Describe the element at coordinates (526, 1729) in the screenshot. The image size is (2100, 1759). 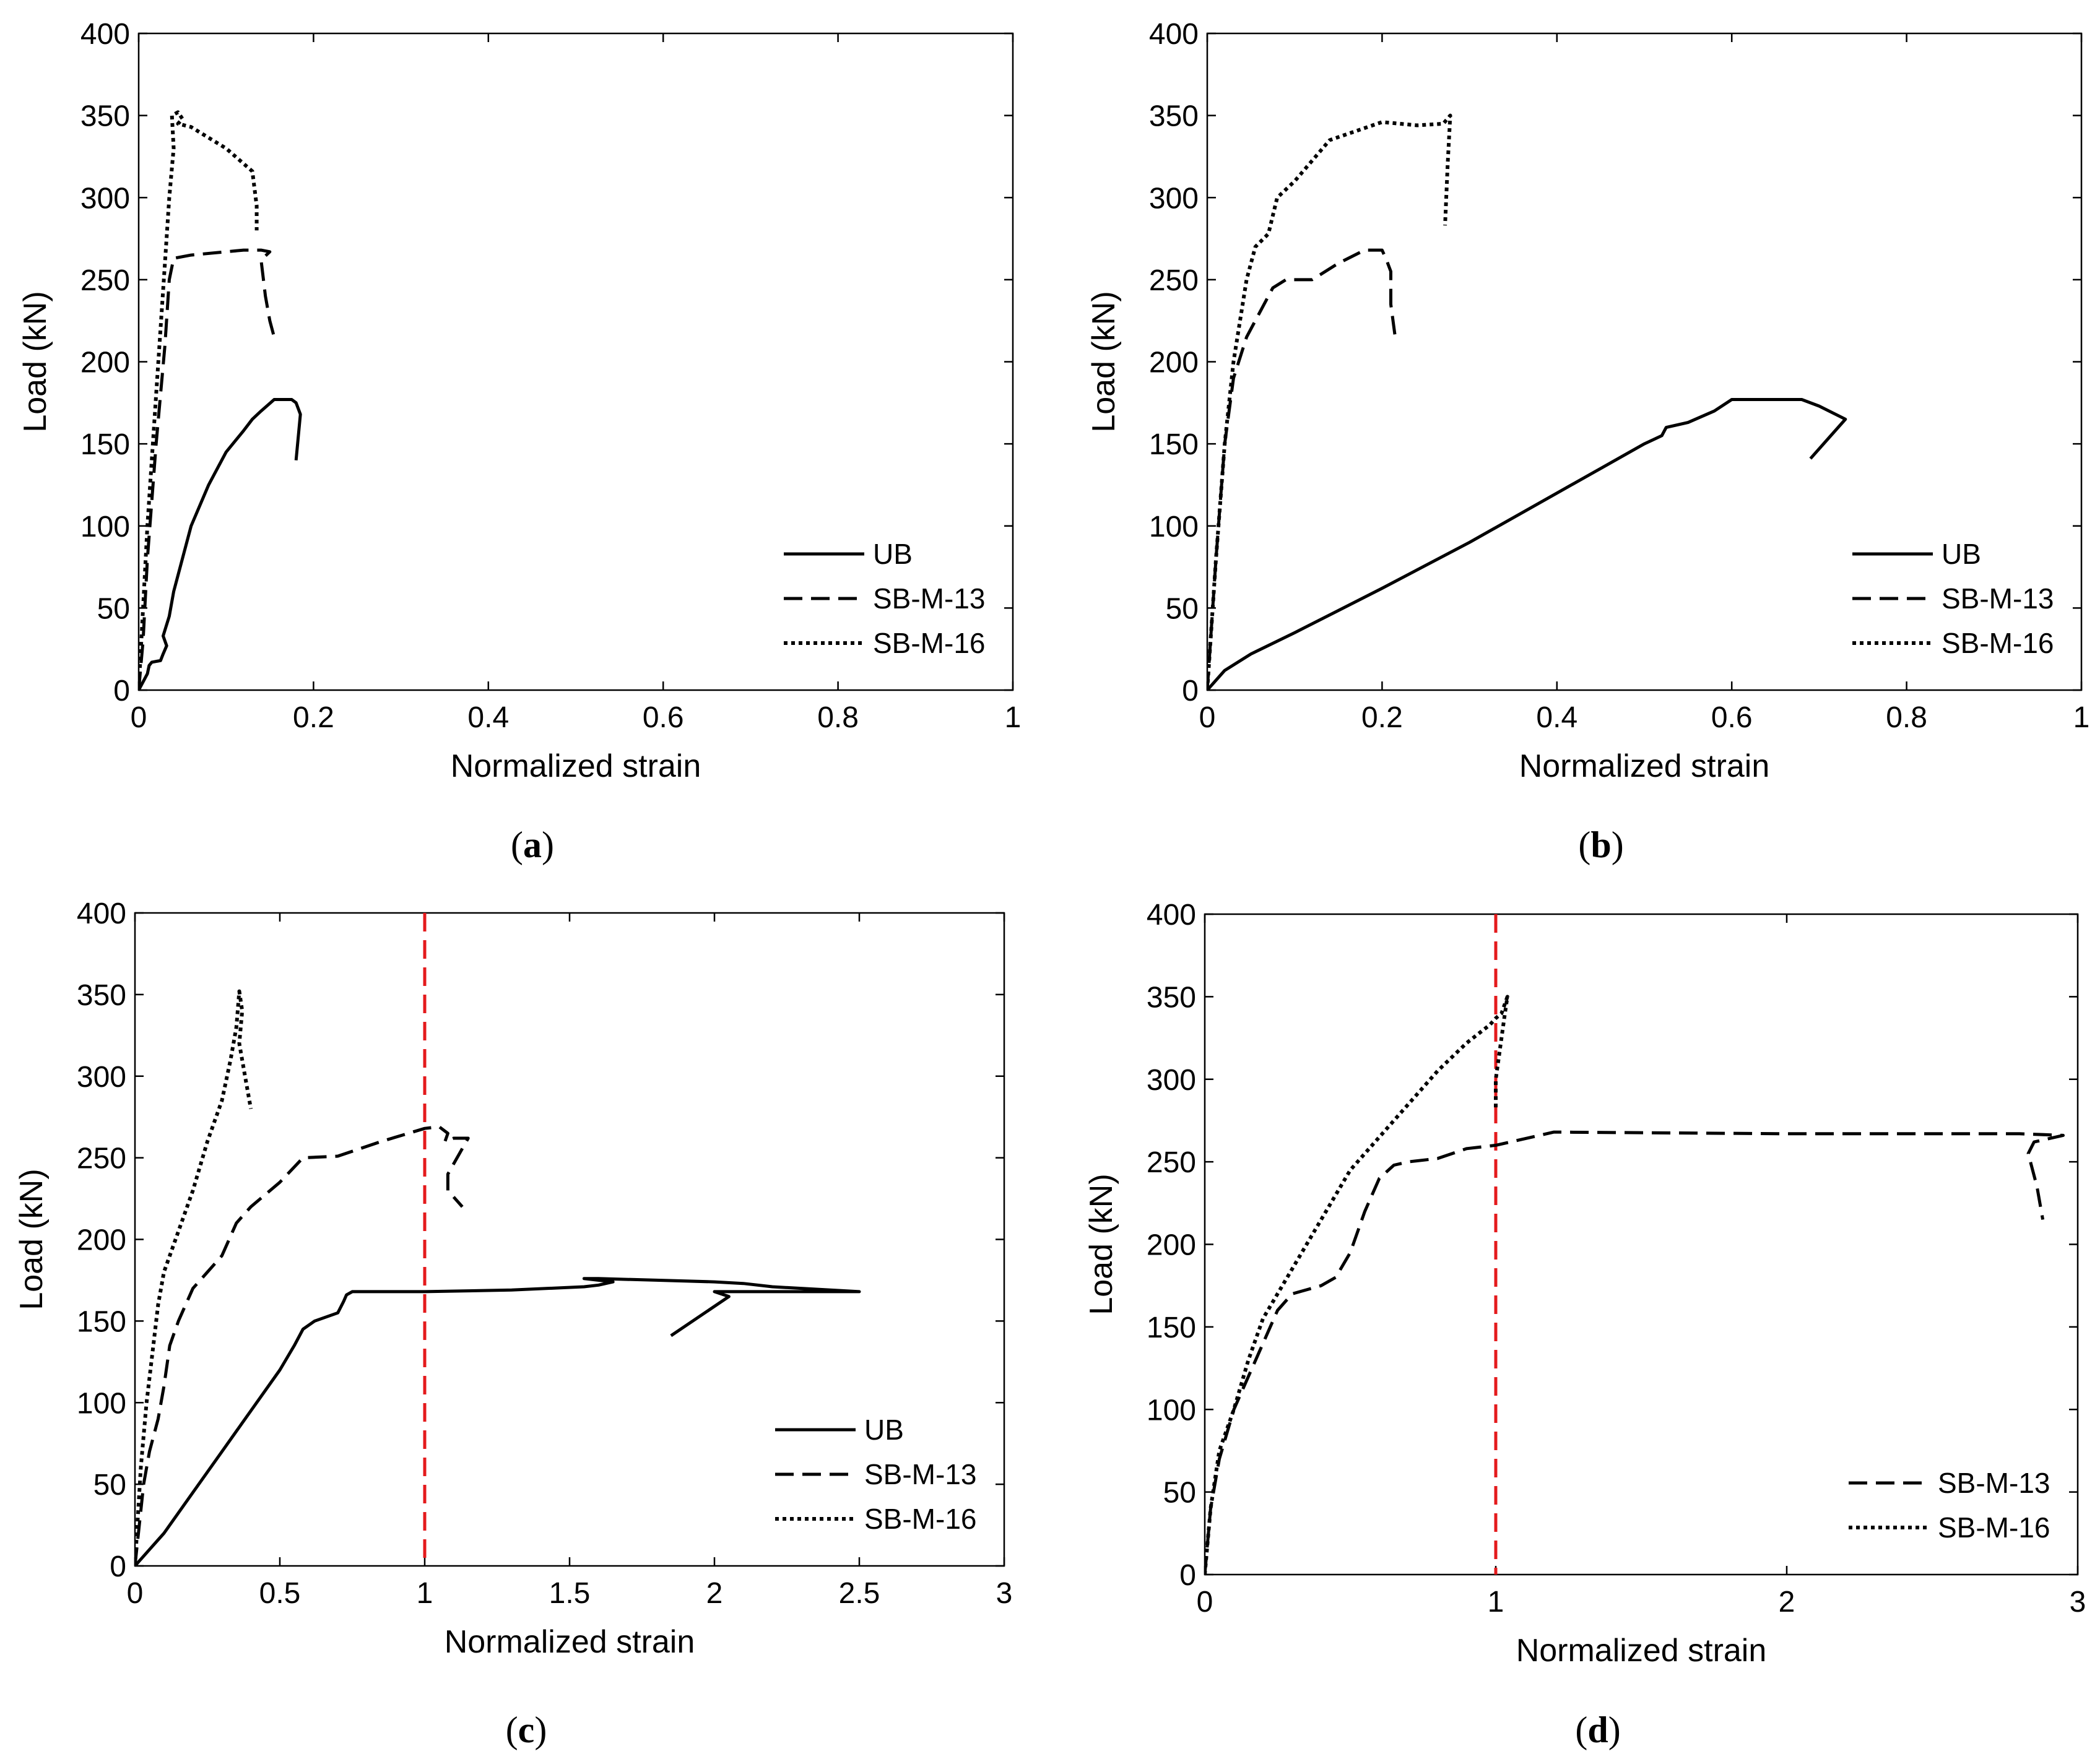
I see `panel-caption: (c)` at that location.